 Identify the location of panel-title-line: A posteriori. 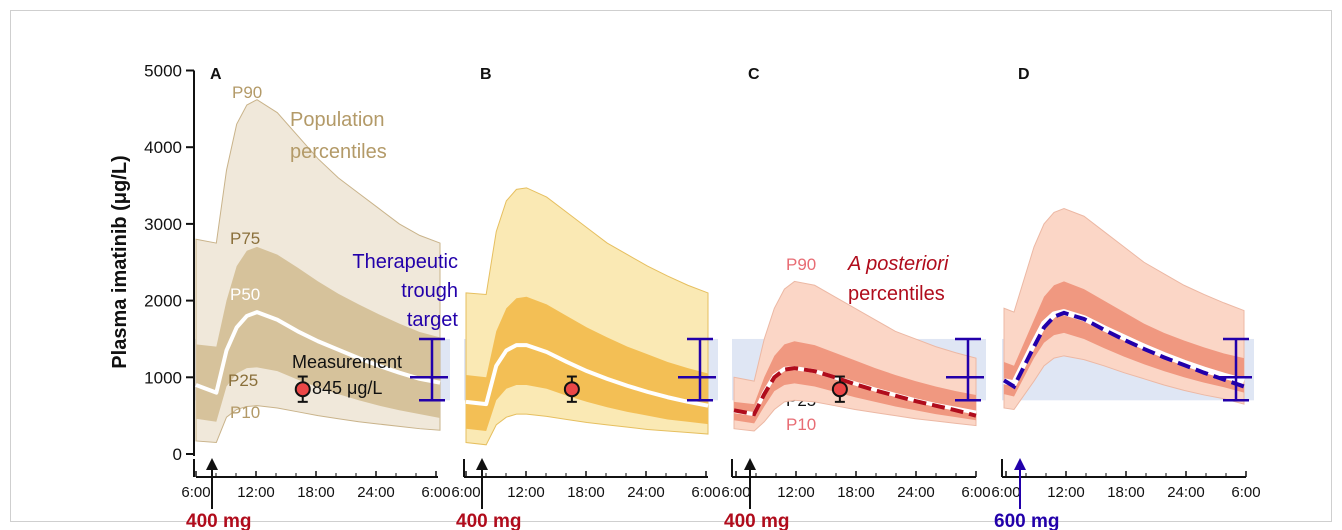
(898, 264).